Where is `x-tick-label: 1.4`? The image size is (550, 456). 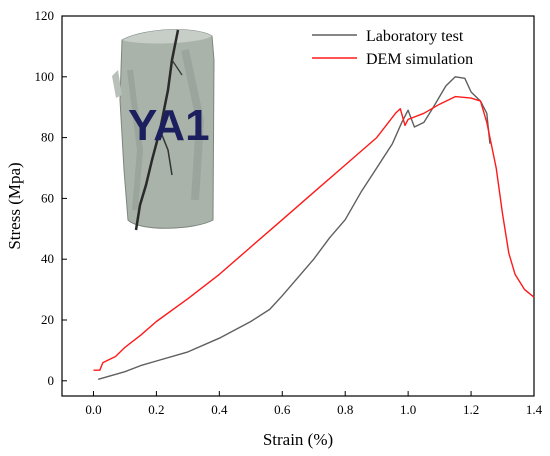
x-tick-label: 1.4 is located at coordinates (534, 409).